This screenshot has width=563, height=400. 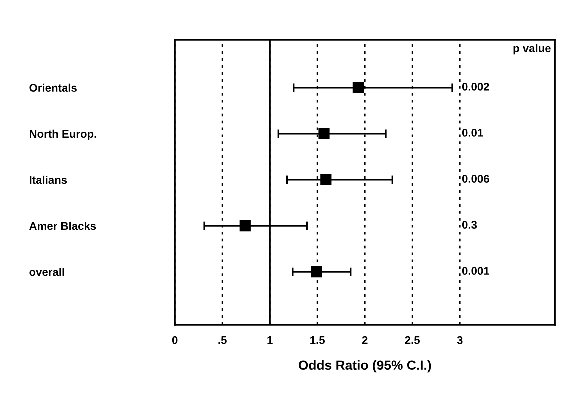 I want to click on x-tick-label: 1, so click(x=270, y=340).